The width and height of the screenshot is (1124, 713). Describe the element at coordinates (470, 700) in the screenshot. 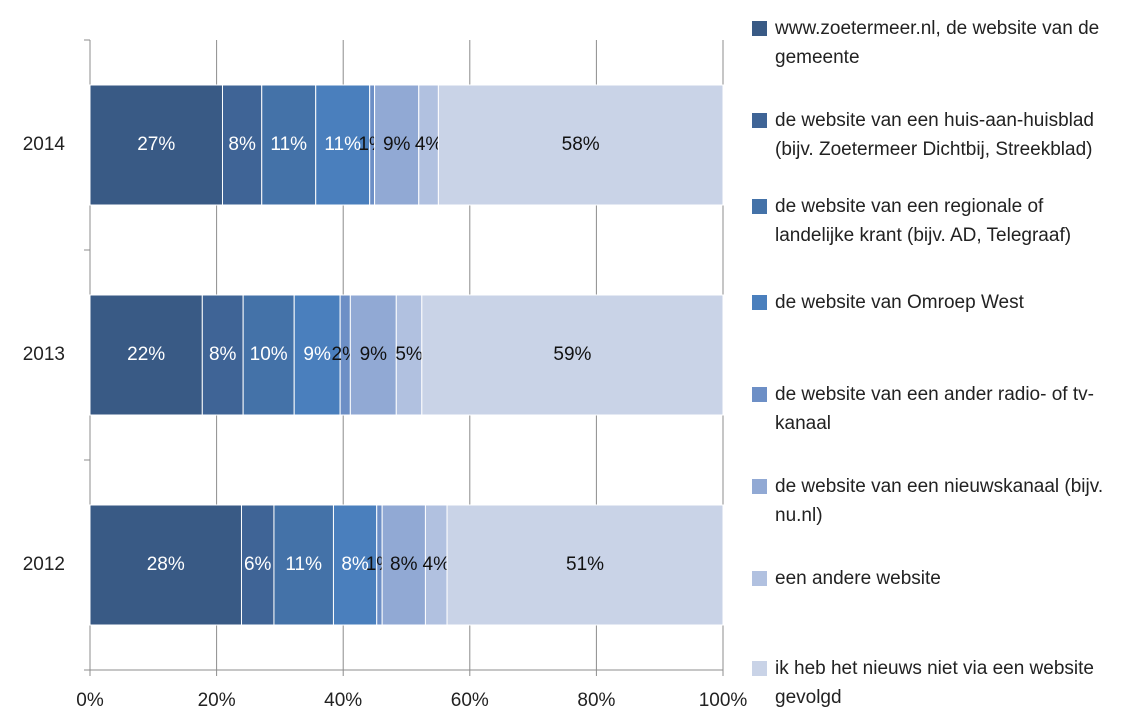

I see `x-tick-label: 60%` at that location.